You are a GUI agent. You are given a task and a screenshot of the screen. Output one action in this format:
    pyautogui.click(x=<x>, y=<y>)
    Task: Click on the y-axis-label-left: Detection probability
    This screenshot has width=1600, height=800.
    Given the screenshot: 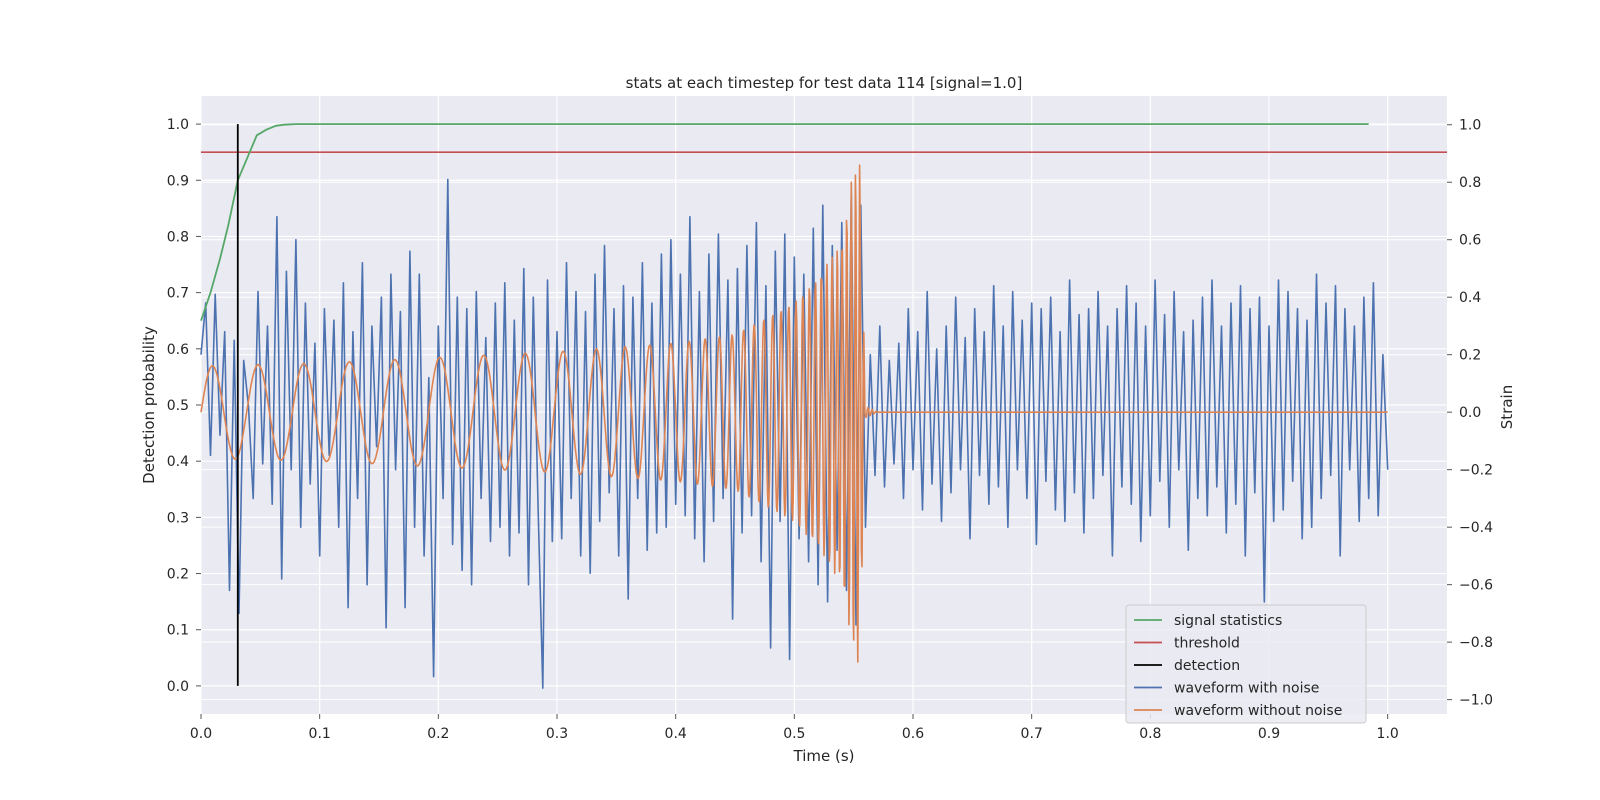 What is the action you would take?
    pyautogui.click(x=149, y=405)
    